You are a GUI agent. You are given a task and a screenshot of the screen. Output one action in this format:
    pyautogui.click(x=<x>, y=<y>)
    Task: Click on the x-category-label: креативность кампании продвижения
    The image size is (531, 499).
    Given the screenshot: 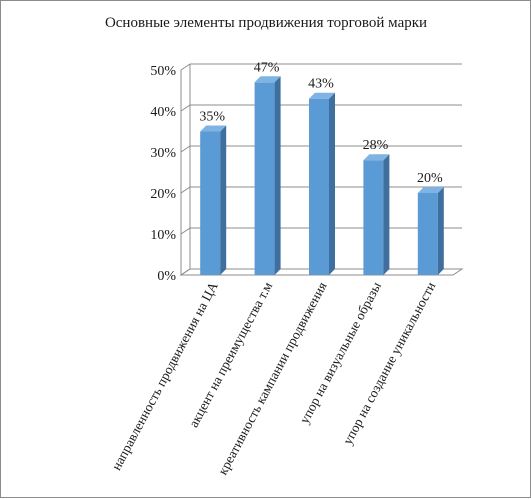 What is the action you would take?
    pyautogui.click(x=272, y=378)
    